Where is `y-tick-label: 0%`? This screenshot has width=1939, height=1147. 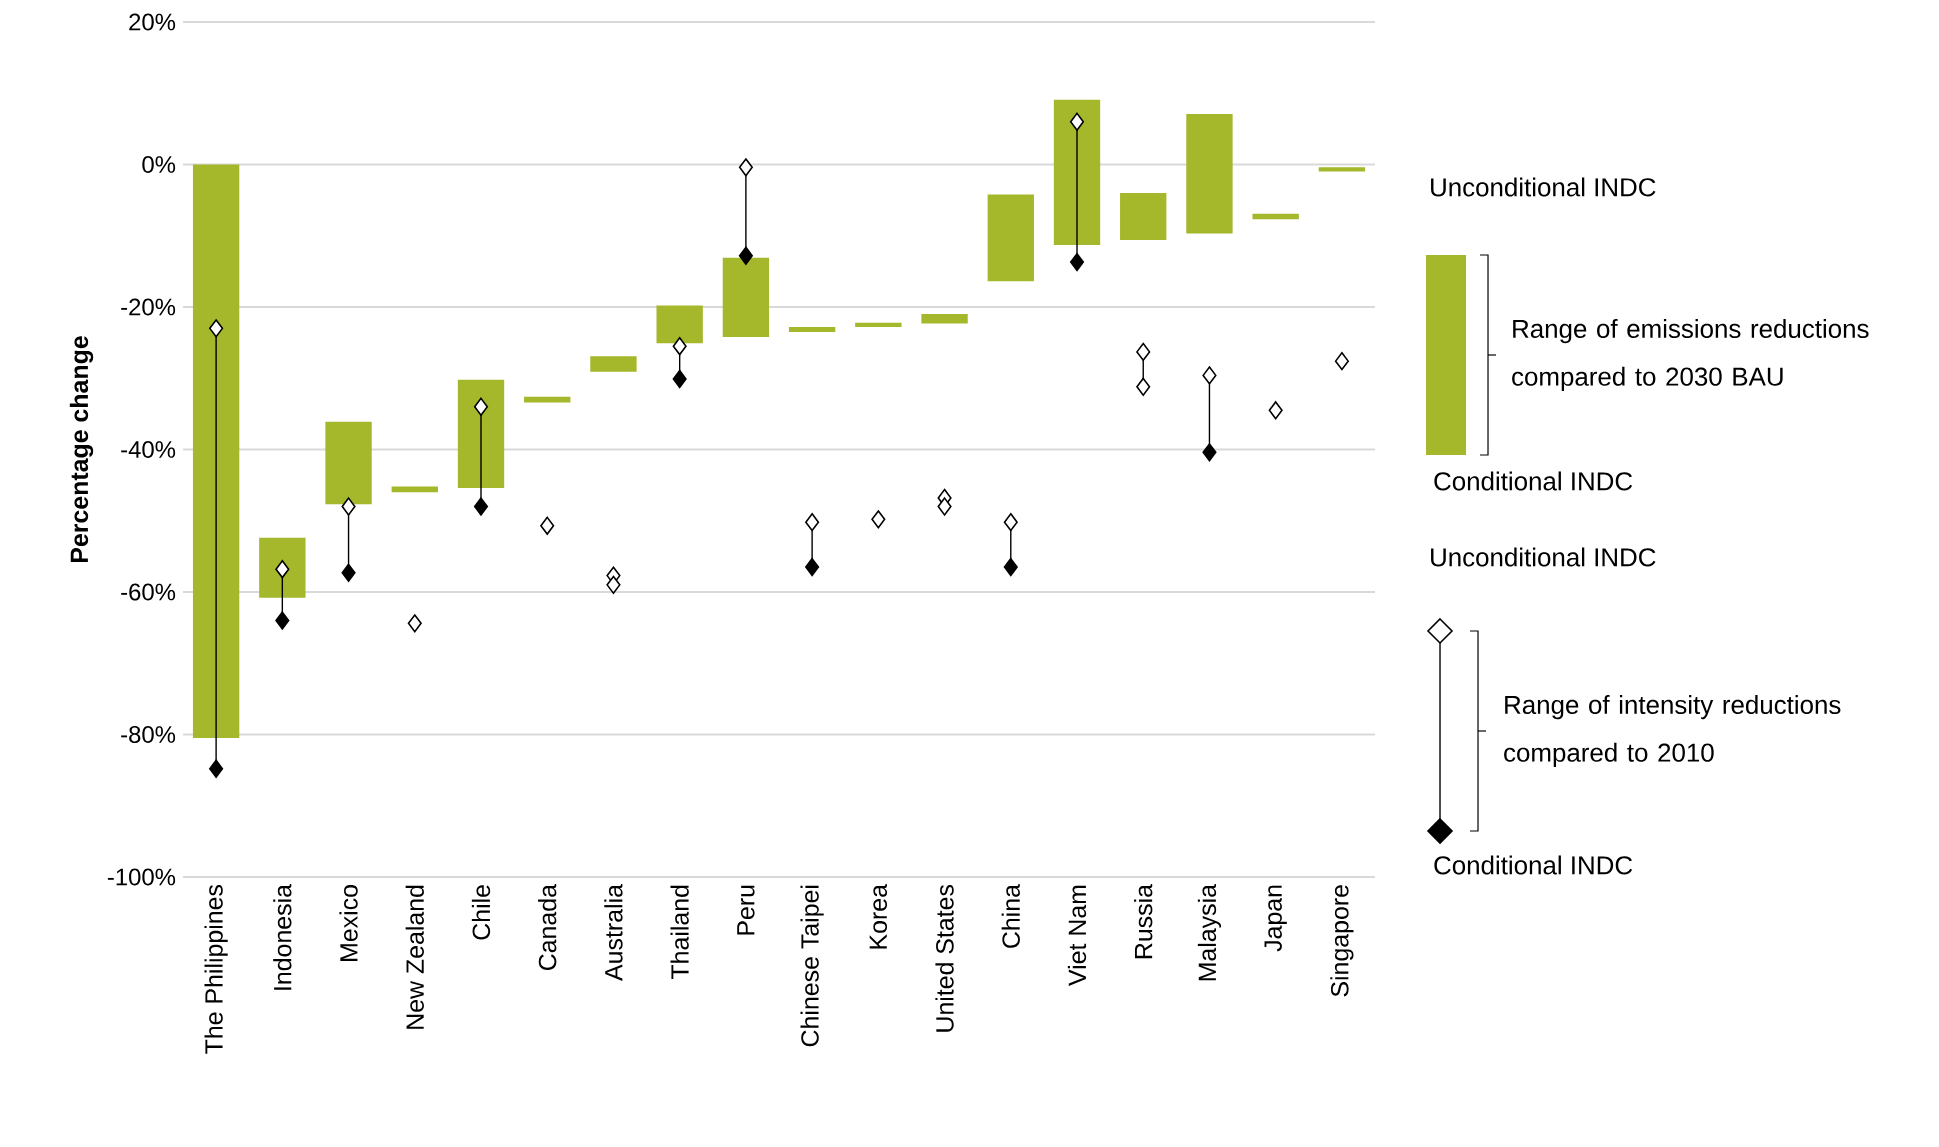
y-tick-label: 0% is located at coordinates (159, 164).